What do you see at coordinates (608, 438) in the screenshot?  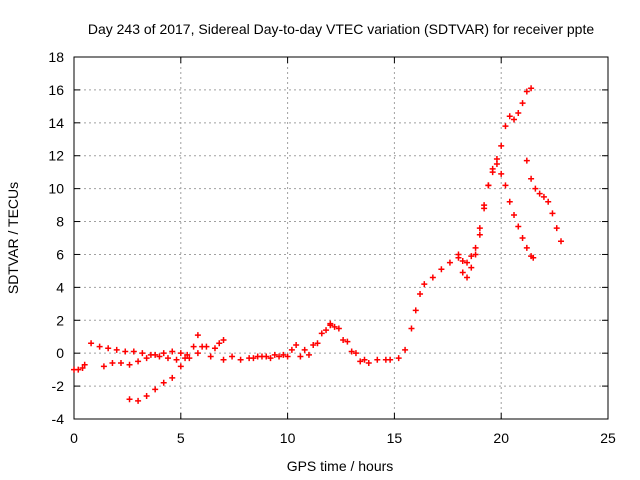 I see `x-tick-label: 25` at bounding box center [608, 438].